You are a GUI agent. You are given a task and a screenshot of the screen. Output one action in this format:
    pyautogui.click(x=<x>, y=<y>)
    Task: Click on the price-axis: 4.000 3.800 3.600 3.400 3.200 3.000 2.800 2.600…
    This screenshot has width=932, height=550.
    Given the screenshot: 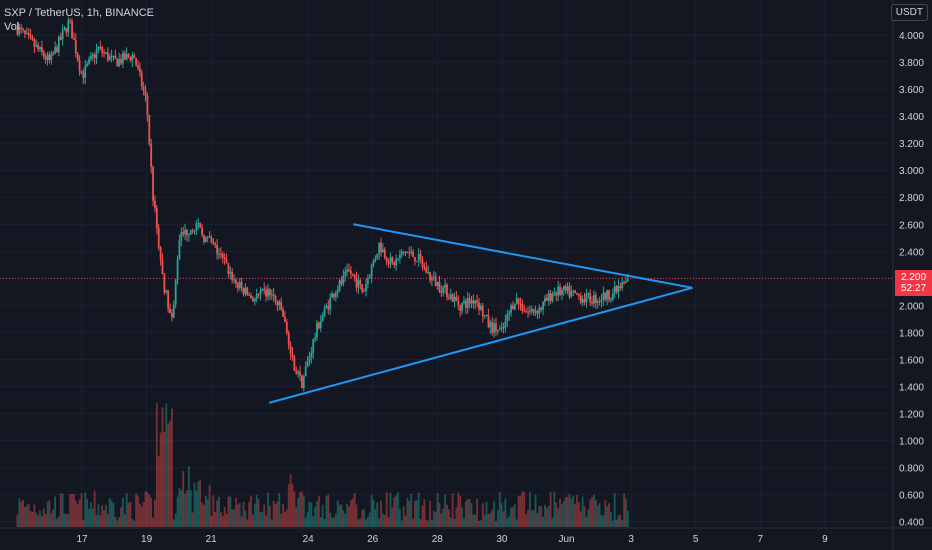 What is the action you would take?
    pyautogui.click(x=911, y=280)
    